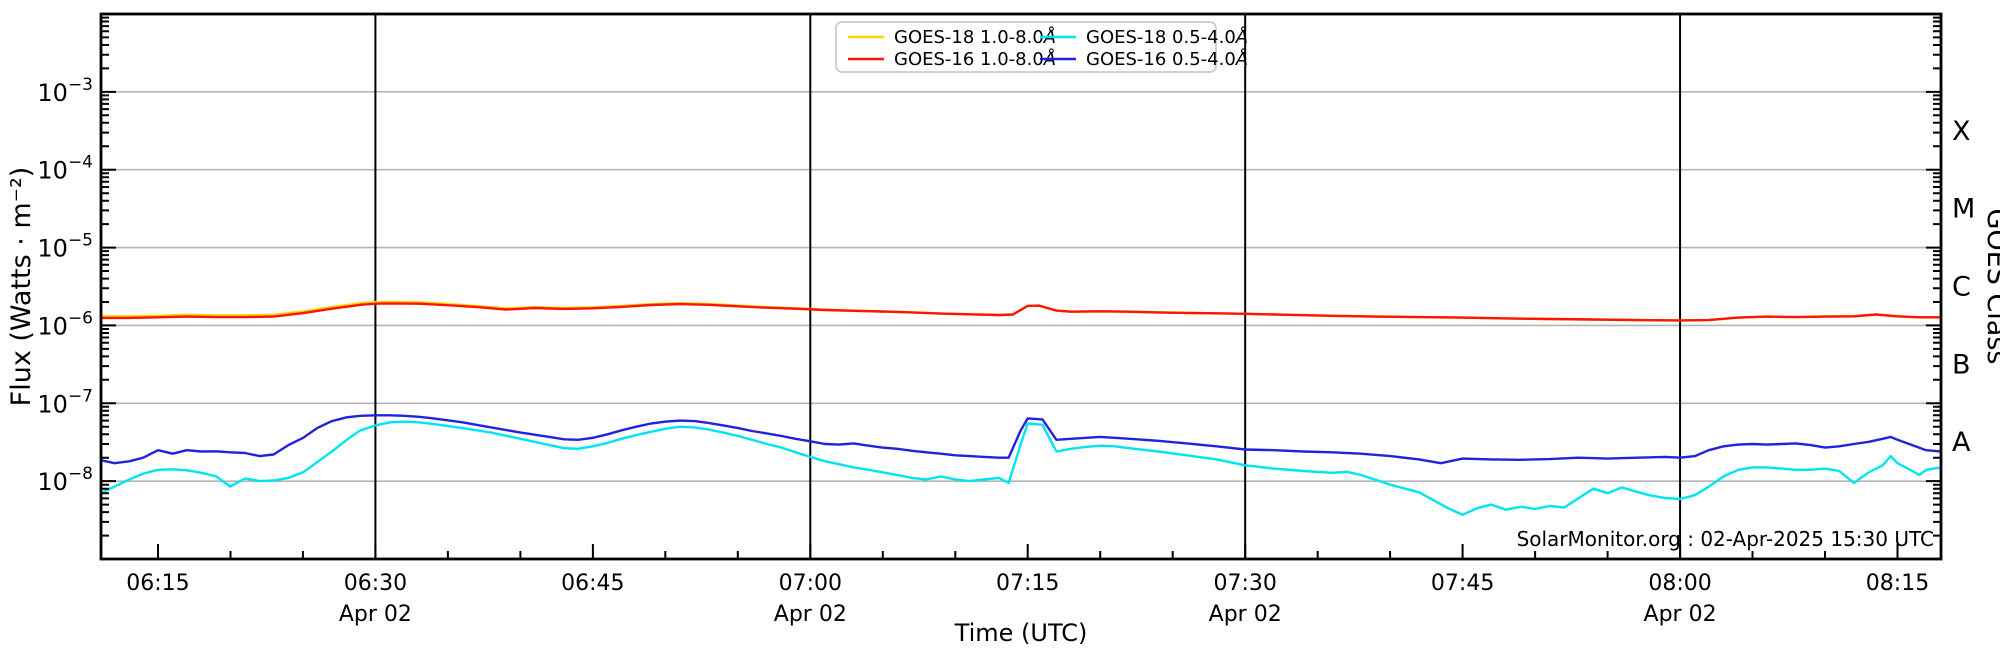 This screenshot has height=650, width=2000. What do you see at coordinates (65, 247) in the screenshot?
I see `y-tick-label: 10⁻⁵` at bounding box center [65, 247].